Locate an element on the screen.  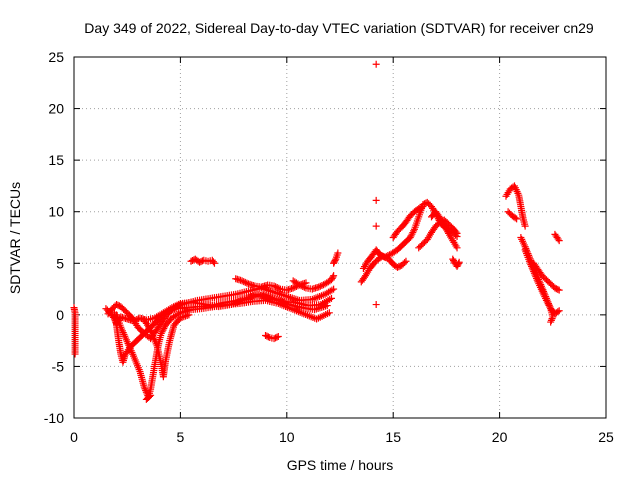
y-tick-label: 0 is located at coordinates (60, 315).